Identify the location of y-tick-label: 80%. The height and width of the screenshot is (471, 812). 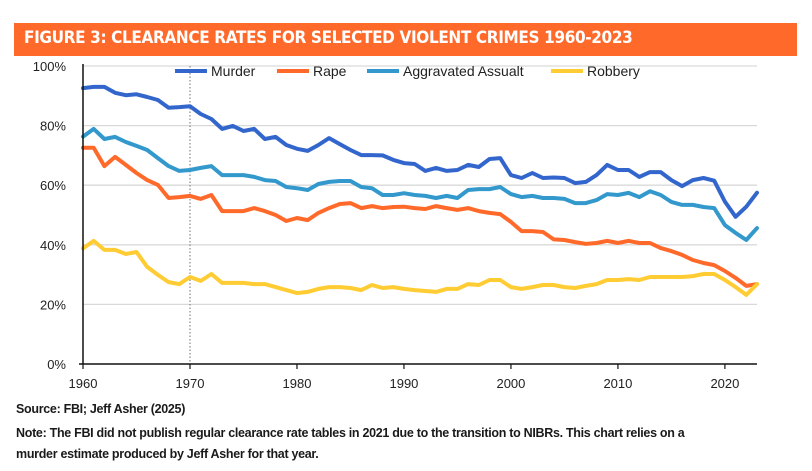
(53, 126).